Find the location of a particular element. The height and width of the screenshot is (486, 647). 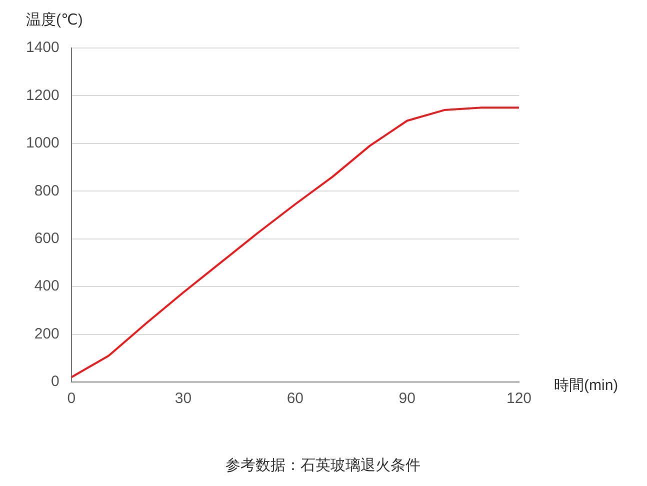

y-tick-label: 800 is located at coordinates (47, 191).